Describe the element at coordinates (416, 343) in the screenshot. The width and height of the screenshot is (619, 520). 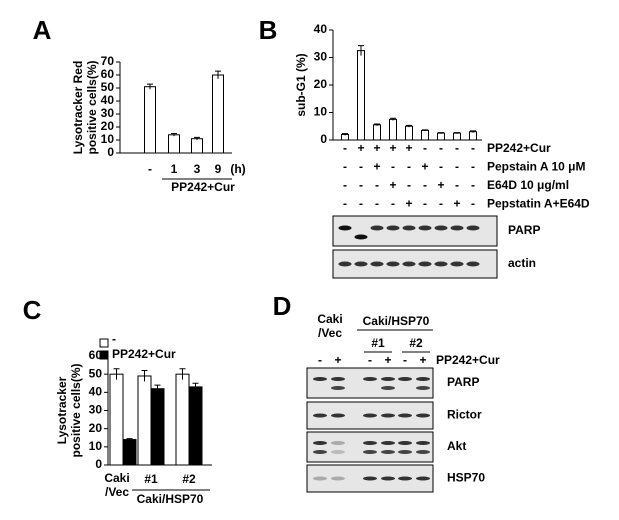
I see `blot-header: #2` at that location.